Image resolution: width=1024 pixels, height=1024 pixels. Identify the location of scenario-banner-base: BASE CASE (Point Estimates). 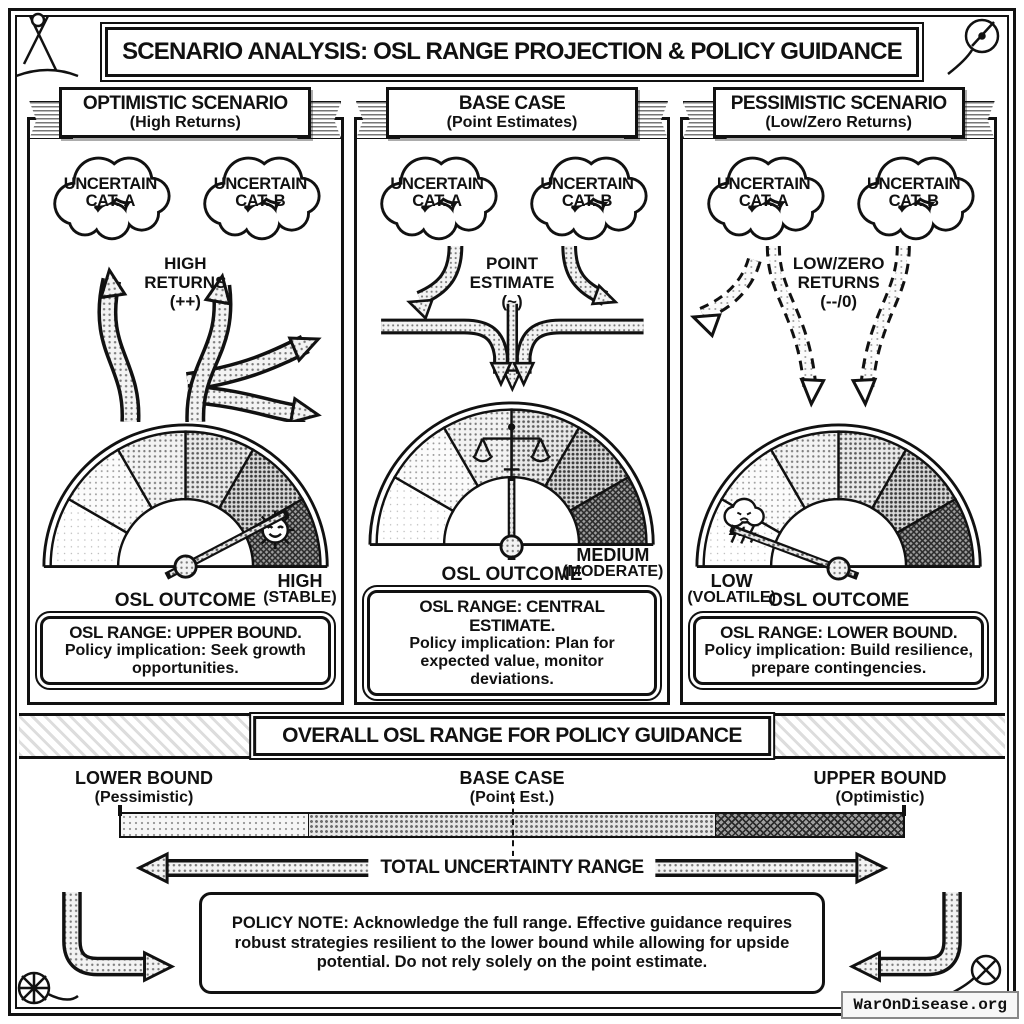
(512, 113).